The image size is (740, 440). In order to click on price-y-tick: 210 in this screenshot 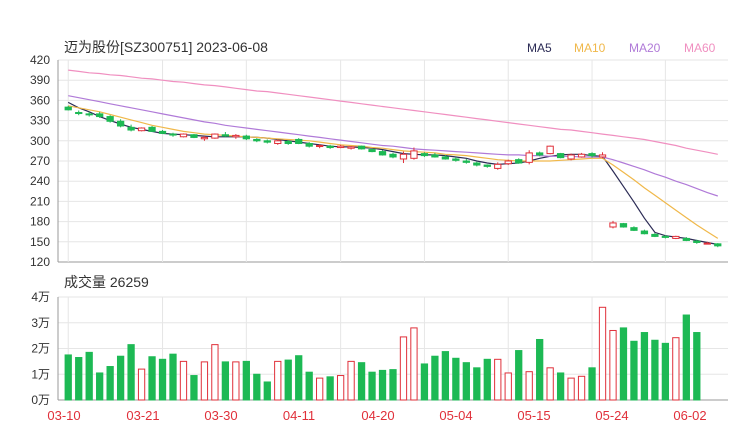, I will do `click(40, 201)`.